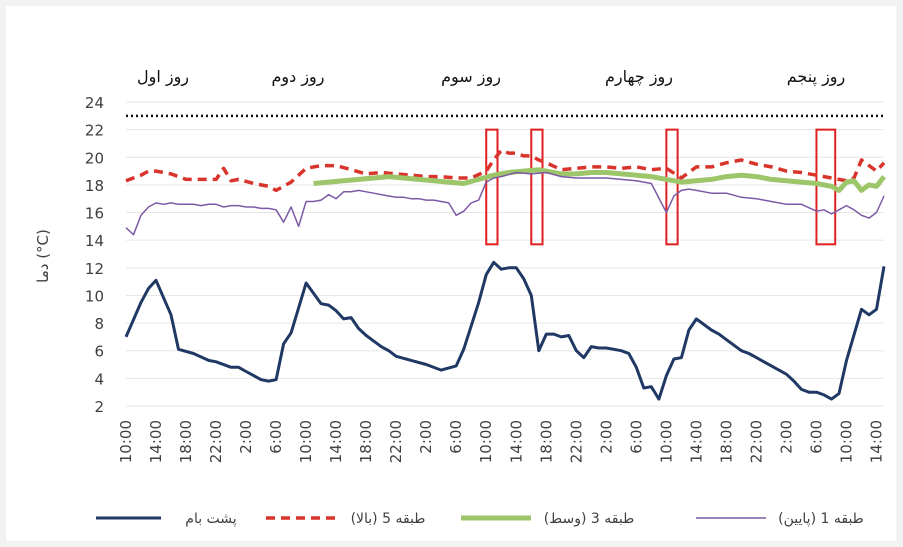  I want to click on highlight-boxes, so click(661, 187).